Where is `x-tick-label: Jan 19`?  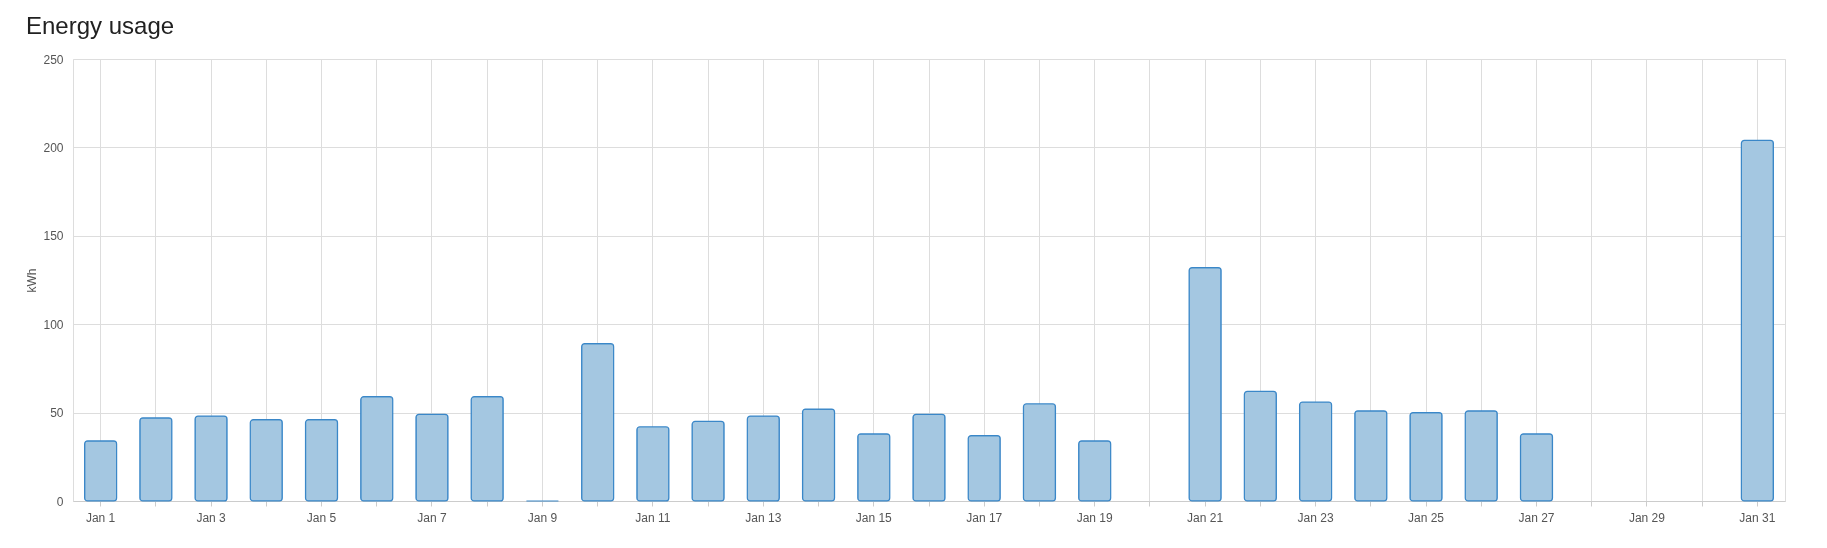 x-tick-label: Jan 19 is located at coordinates (1095, 517).